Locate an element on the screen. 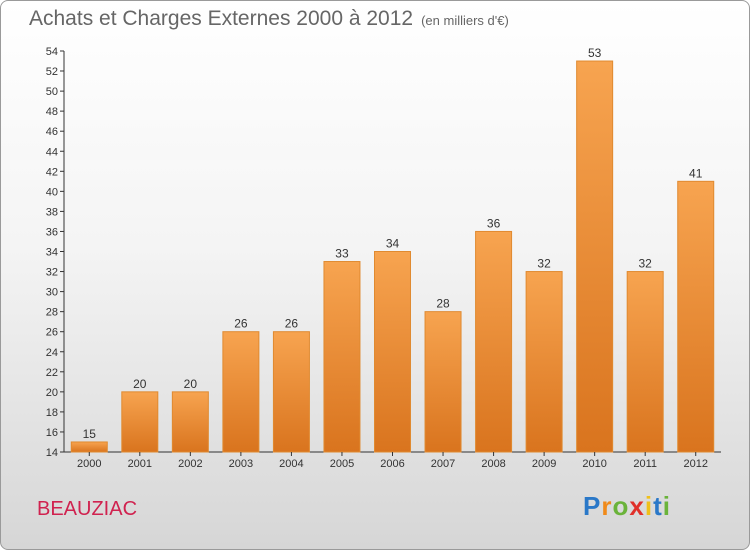  x-tick-label: 2008 is located at coordinates (493, 464).